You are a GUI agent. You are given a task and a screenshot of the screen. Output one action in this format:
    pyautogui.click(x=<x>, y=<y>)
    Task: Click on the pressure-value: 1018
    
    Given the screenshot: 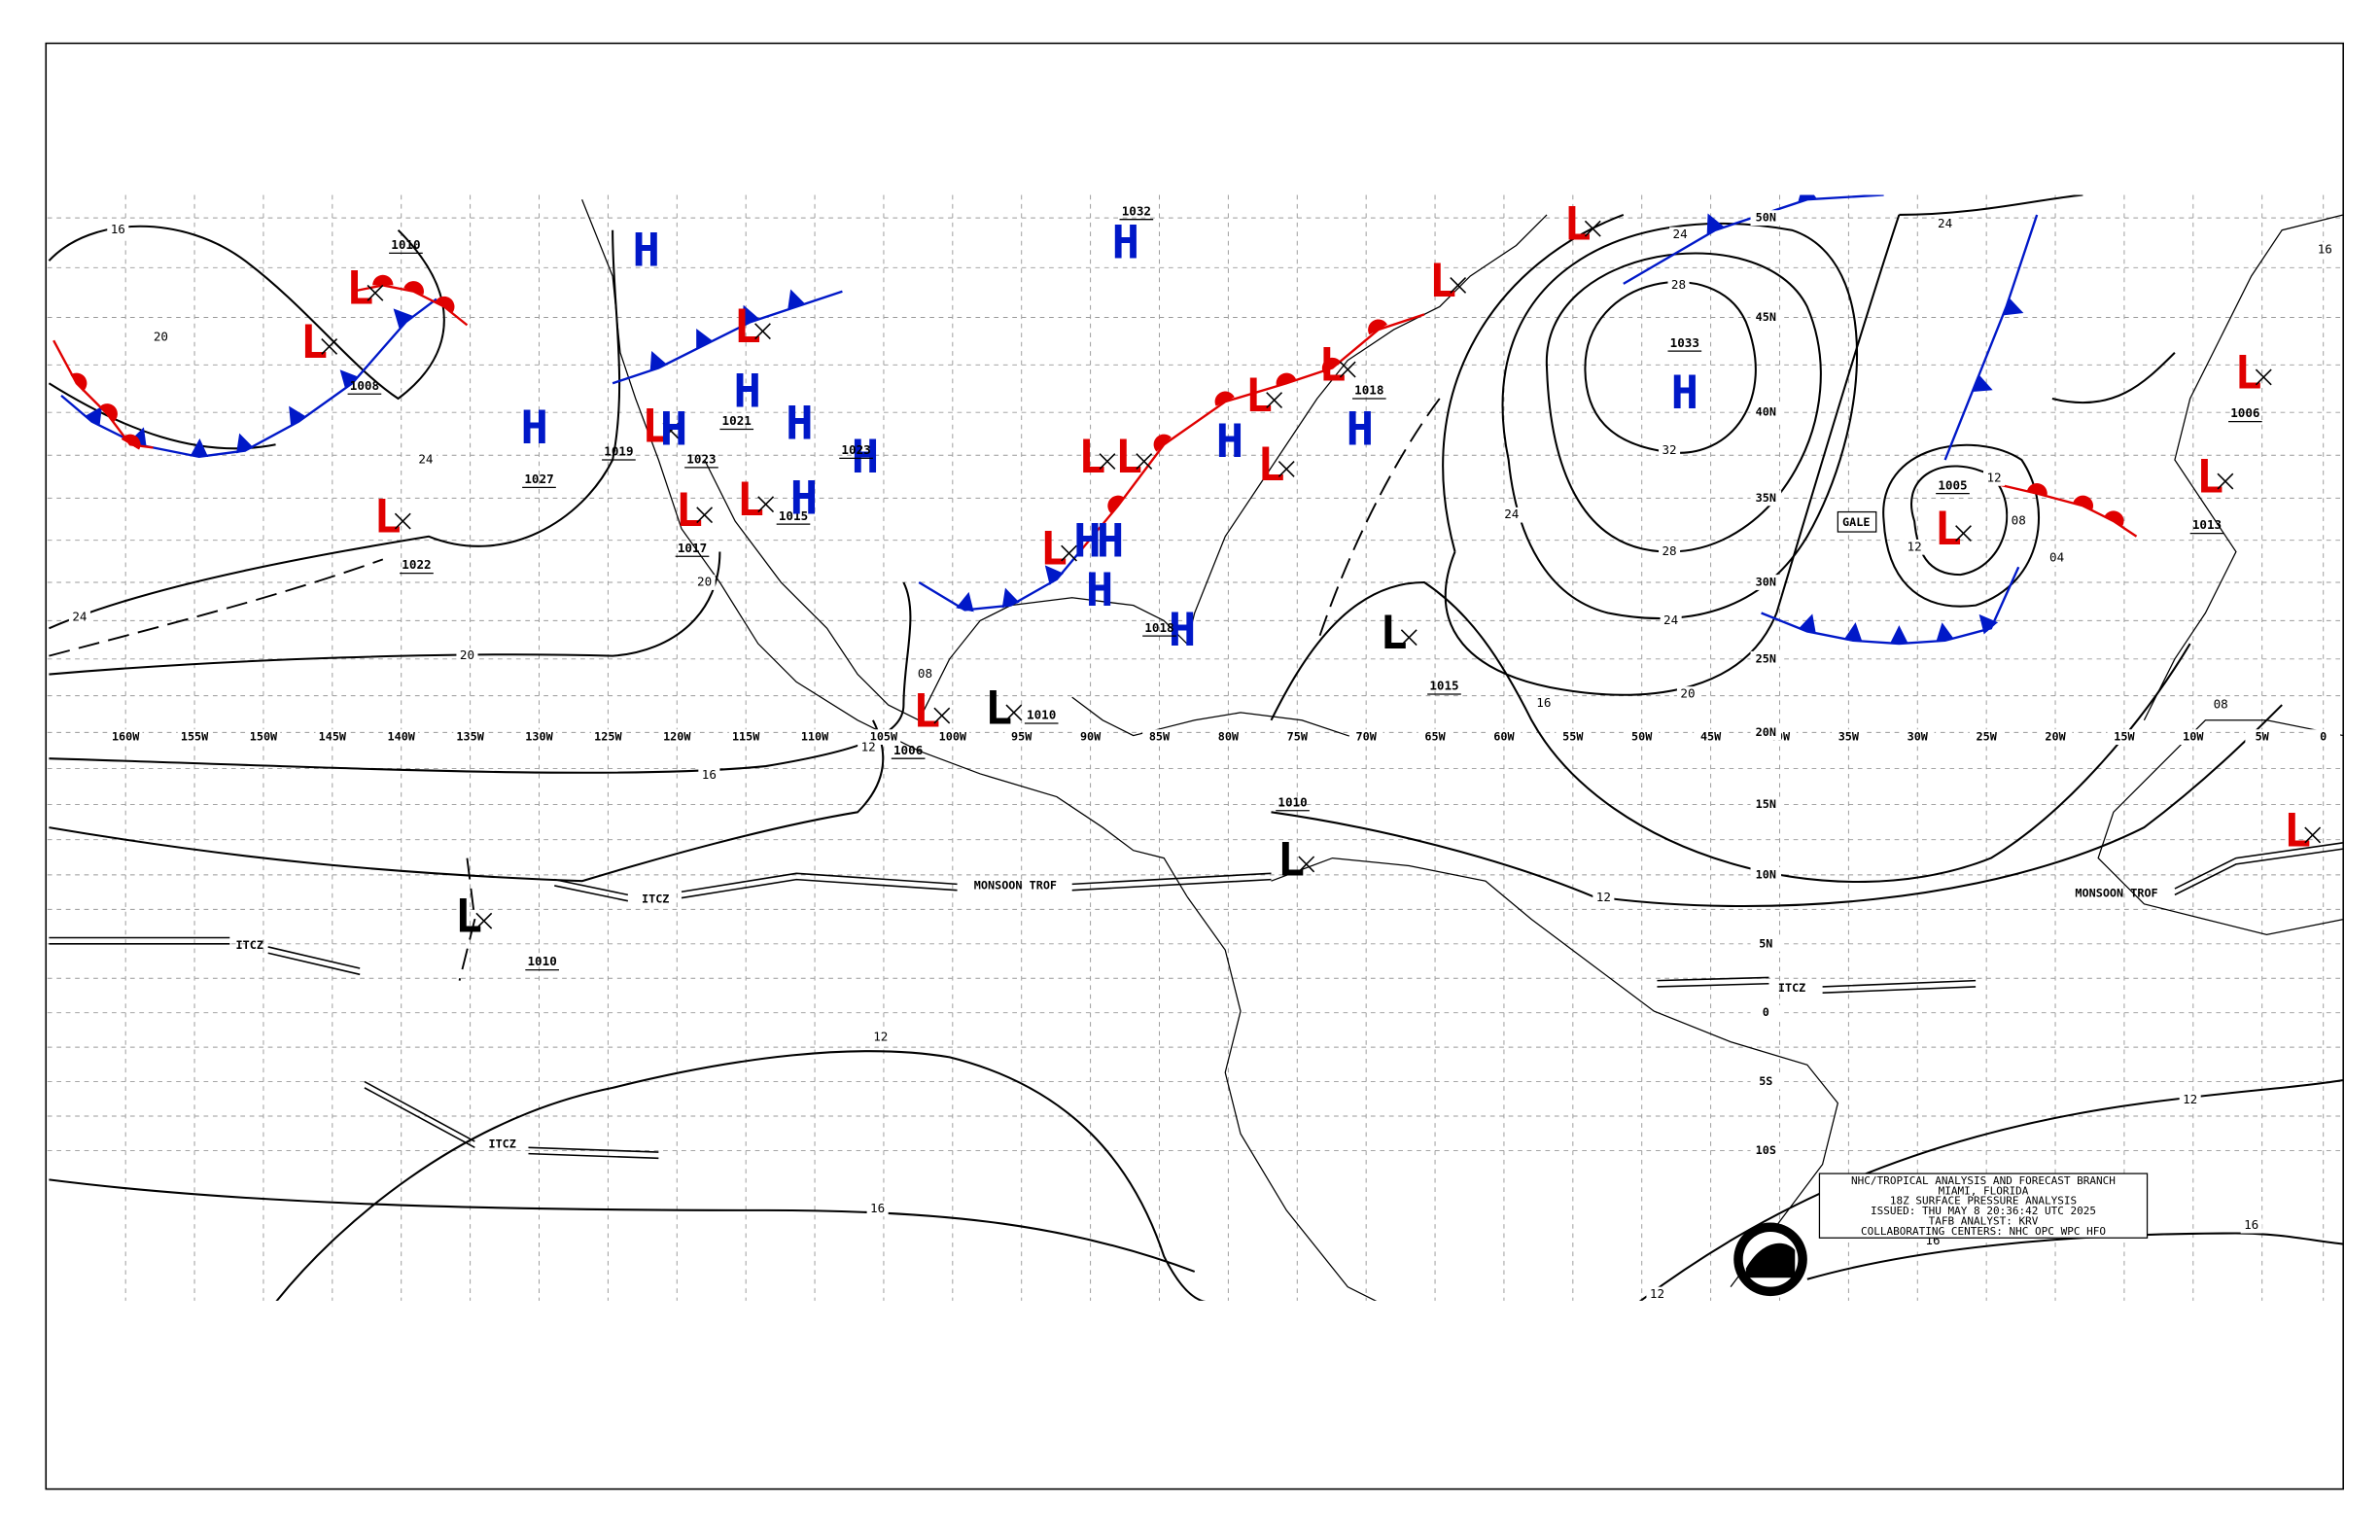 What is the action you would take?
    pyautogui.click(x=1368, y=390)
    